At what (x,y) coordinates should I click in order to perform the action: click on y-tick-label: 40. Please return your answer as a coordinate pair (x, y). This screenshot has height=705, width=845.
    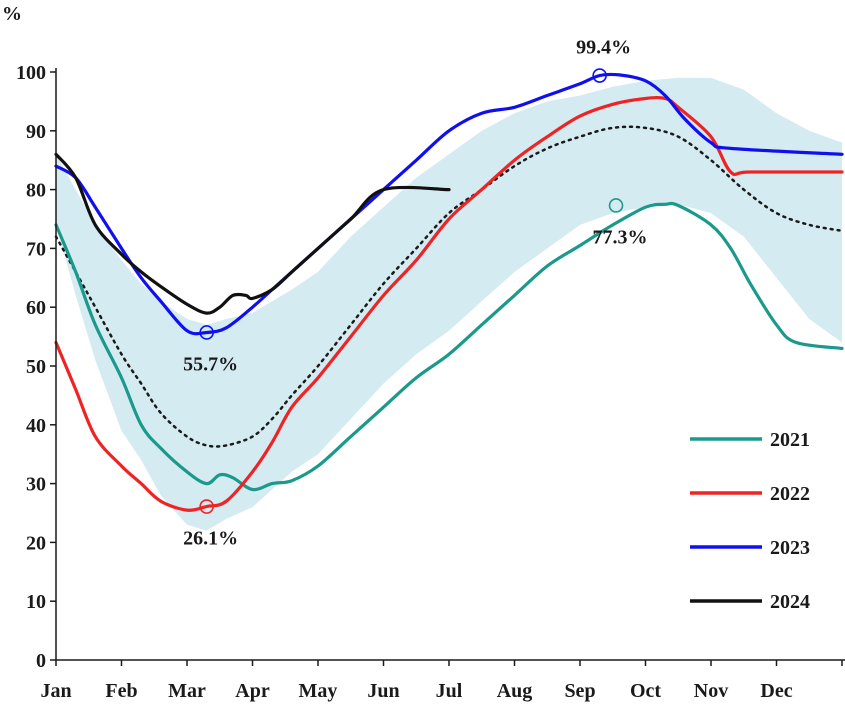
    Looking at the image, I should click on (36, 426).